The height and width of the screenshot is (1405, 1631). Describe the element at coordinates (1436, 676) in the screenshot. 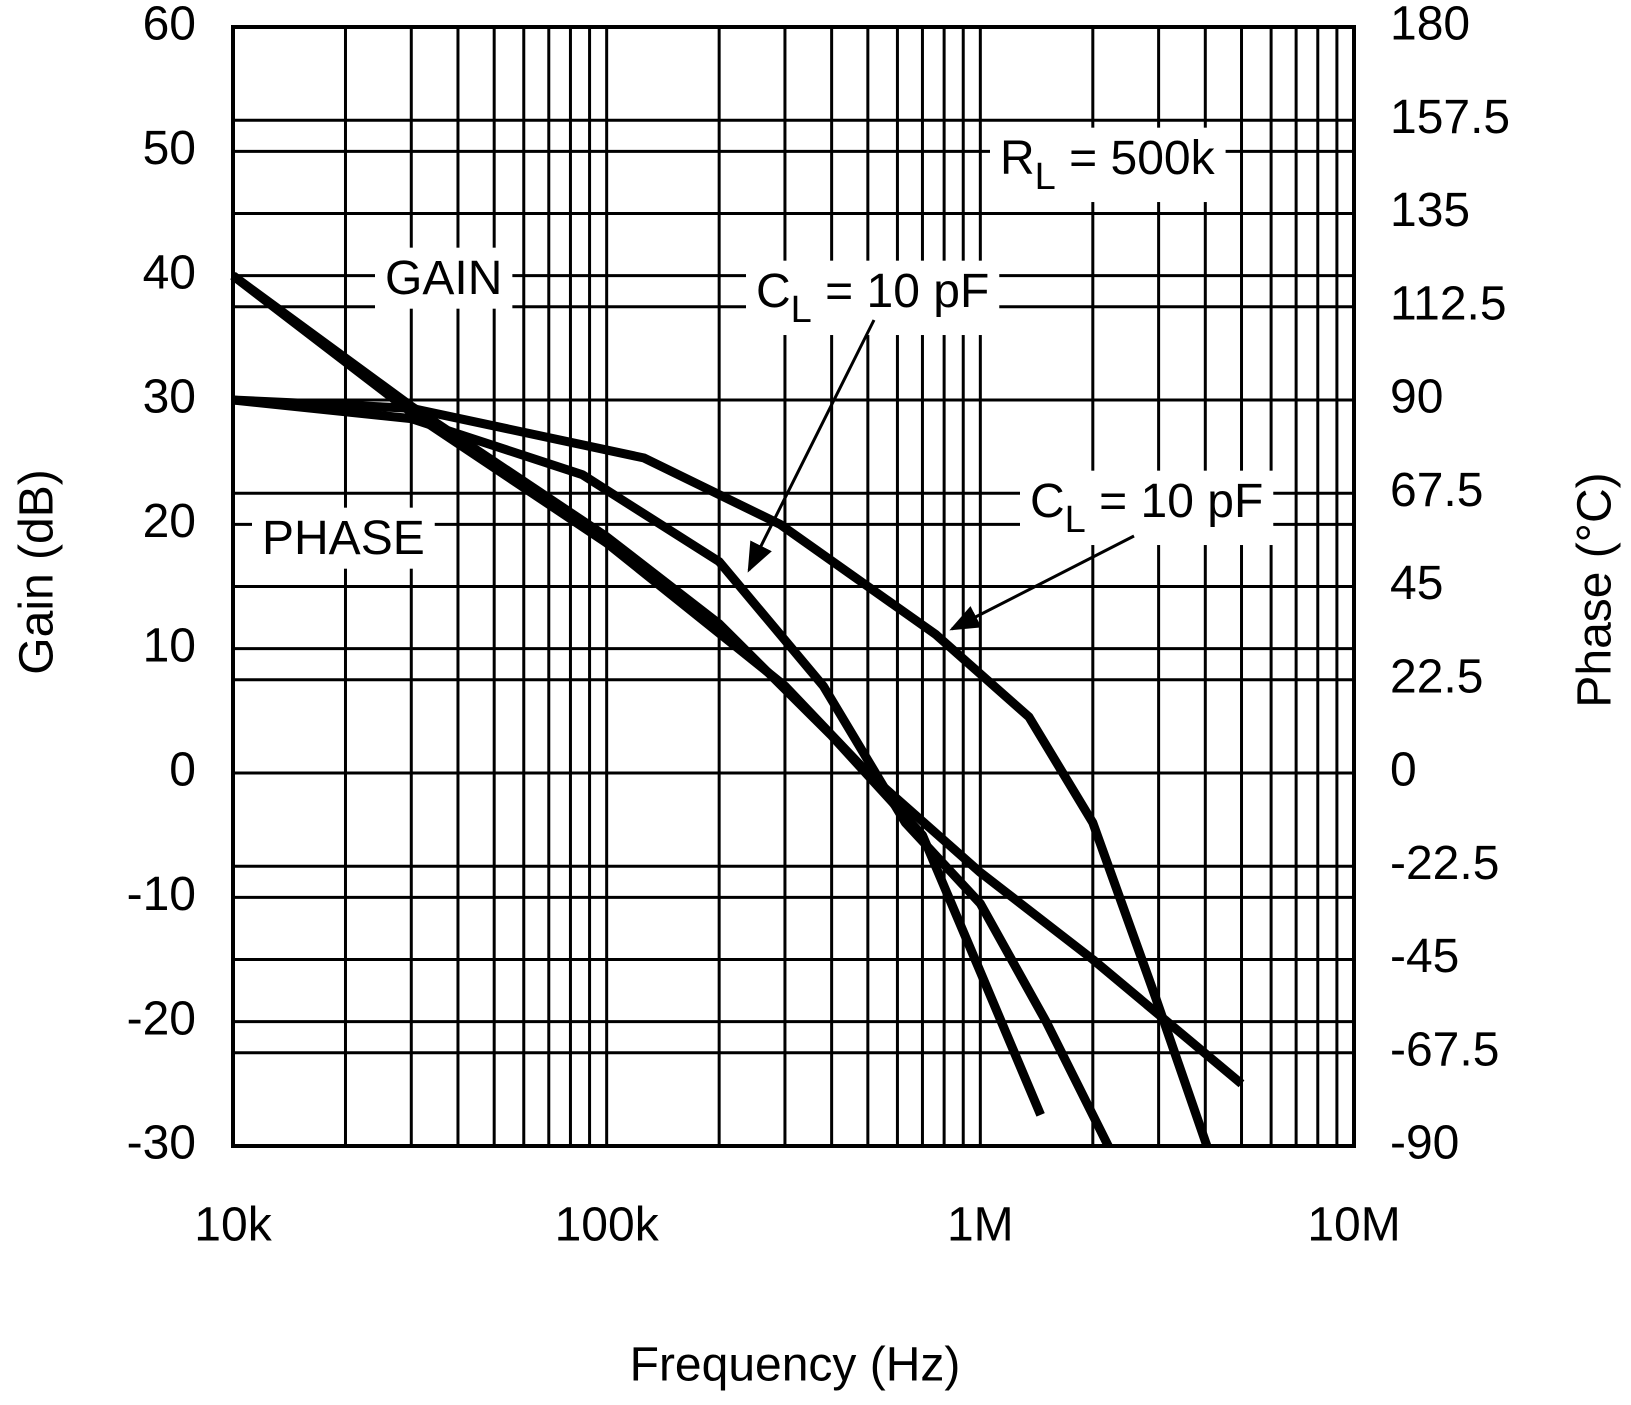

I see `y2-tick-label: 22.5` at that location.